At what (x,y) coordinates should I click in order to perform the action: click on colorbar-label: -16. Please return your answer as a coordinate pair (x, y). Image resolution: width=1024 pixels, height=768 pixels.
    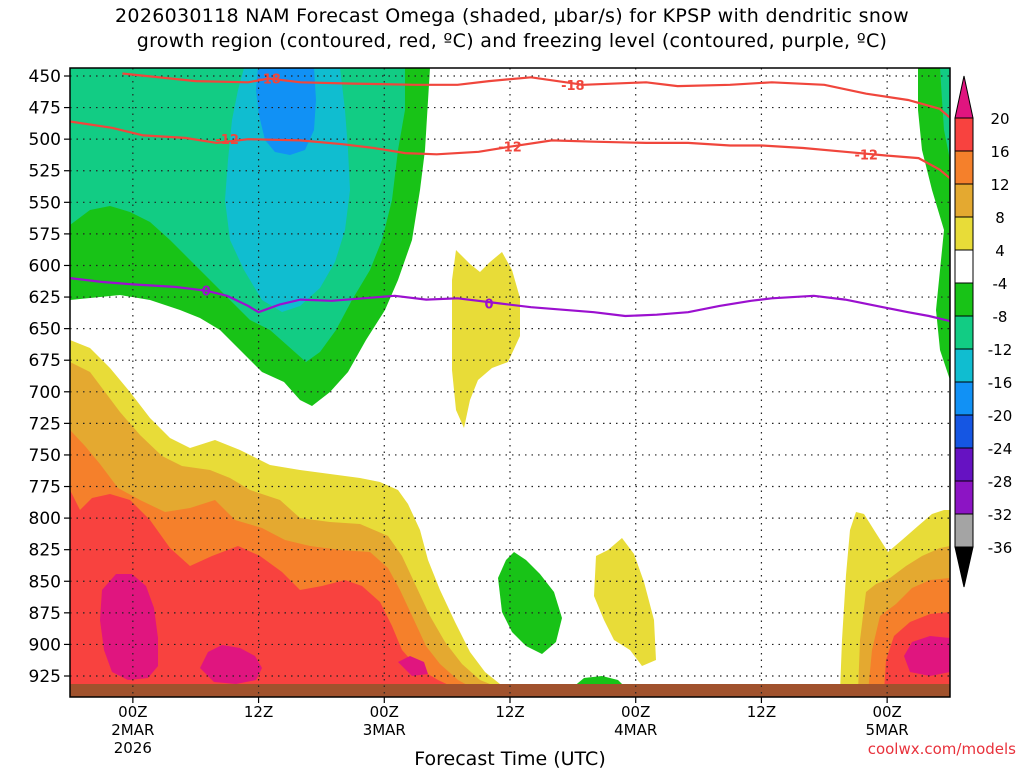
    Looking at the image, I should click on (1000, 383).